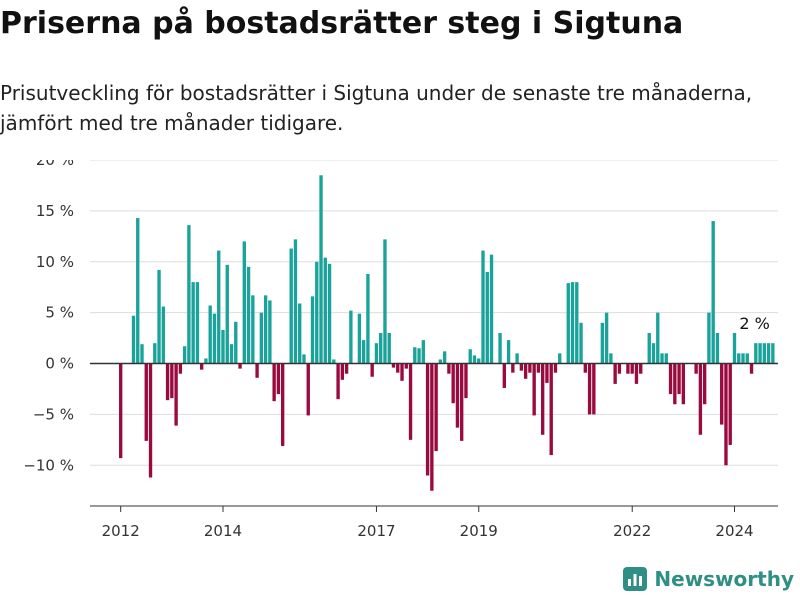 The height and width of the screenshot is (600, 800). Describe the element at coordinates (55, 262) in the screenshot. I see `y-tick-label: 10 %` at that location.